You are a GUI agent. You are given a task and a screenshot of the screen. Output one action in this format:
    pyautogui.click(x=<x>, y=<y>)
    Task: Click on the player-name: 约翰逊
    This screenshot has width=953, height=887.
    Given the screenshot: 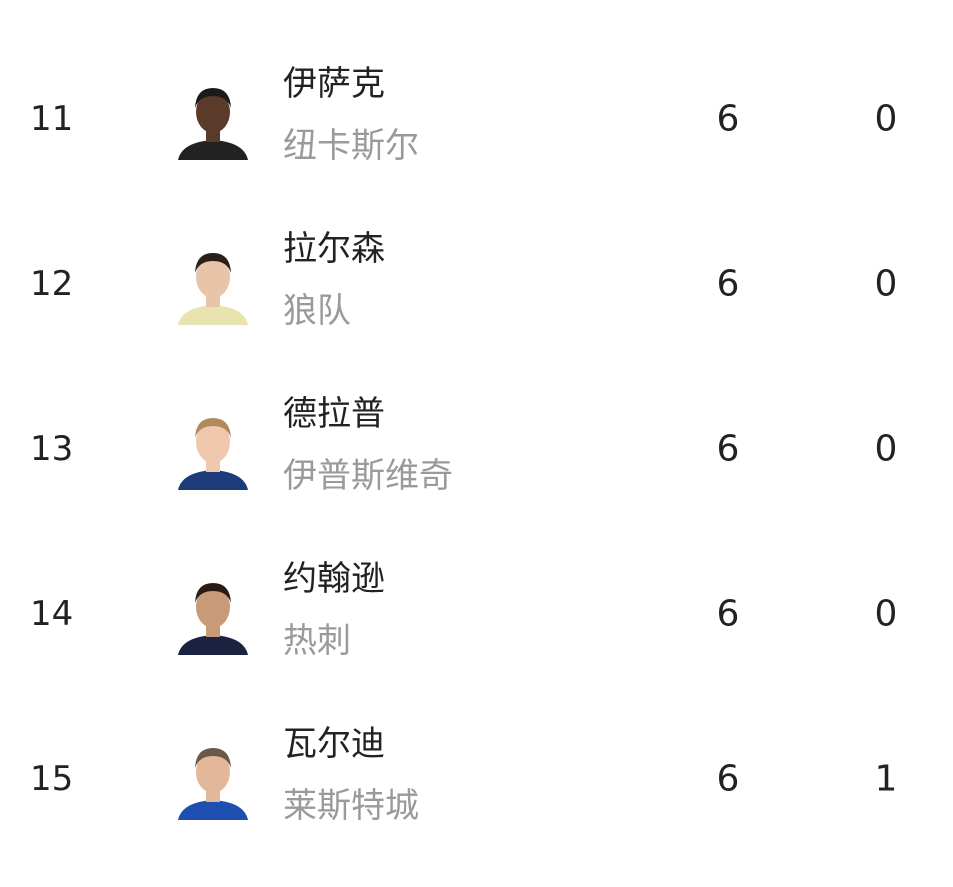 What is the action you would take?
    pyautogui.click(x=334, y=579)
    